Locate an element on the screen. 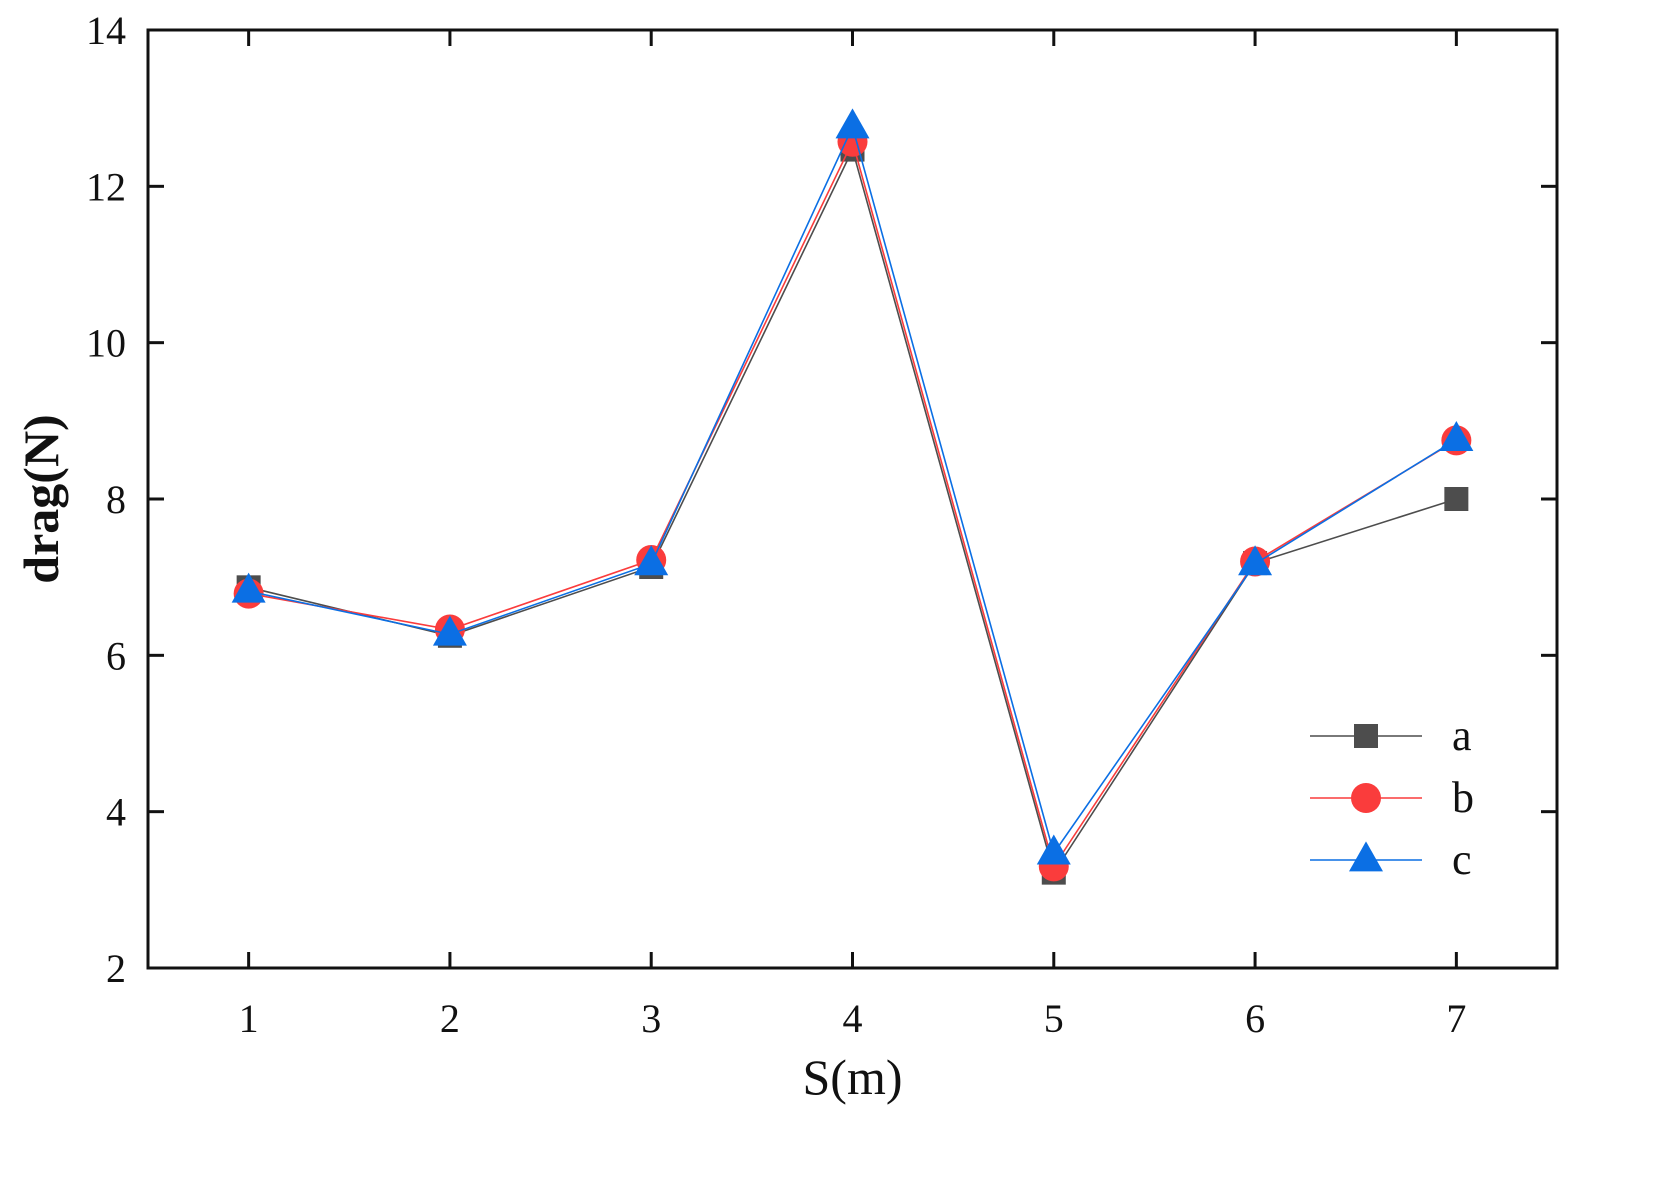 The width and height of the screenshot is (1661, 1183). legend-item-b: b is located at coordinates (1392, 797).